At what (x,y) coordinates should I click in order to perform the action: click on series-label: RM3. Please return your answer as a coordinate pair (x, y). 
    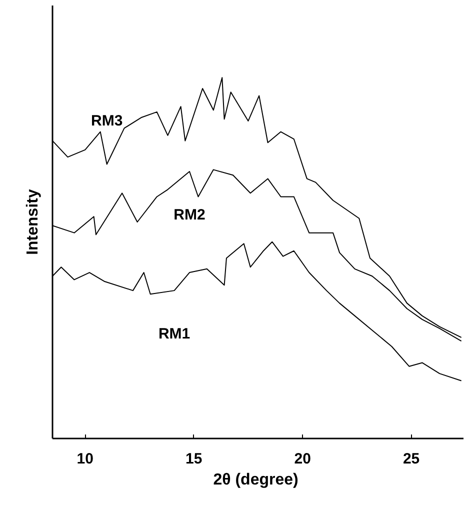
    Looking at the image, I should click on (107, 121).